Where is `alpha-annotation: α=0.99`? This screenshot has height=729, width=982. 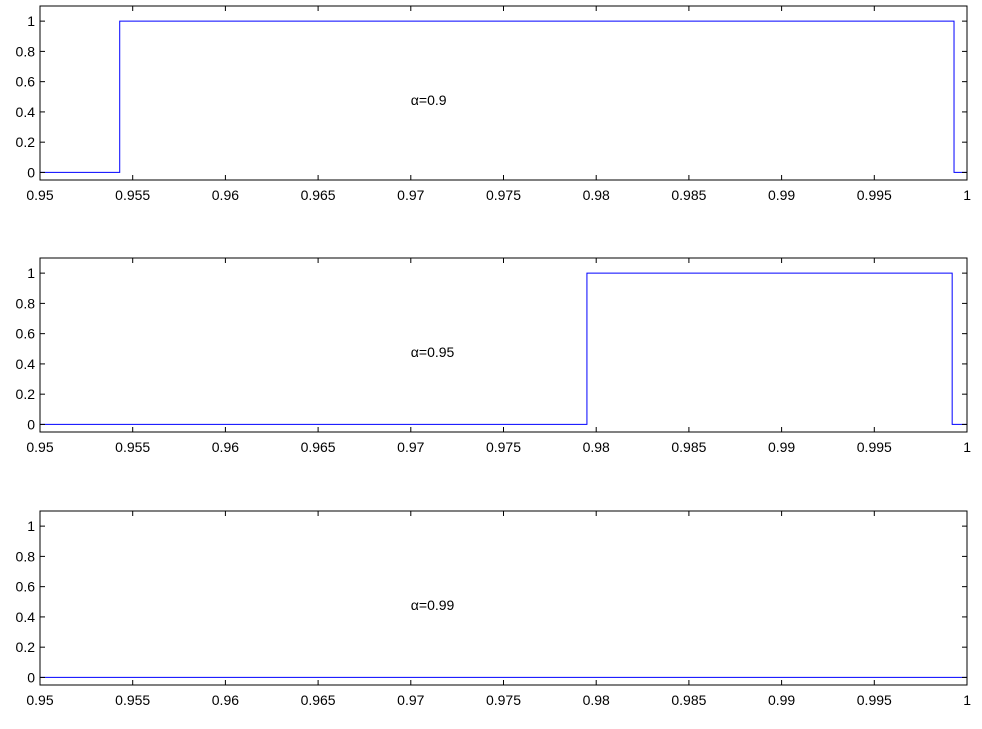 alpha-annotation: α=0.99 is located at coordinates (433, 605).